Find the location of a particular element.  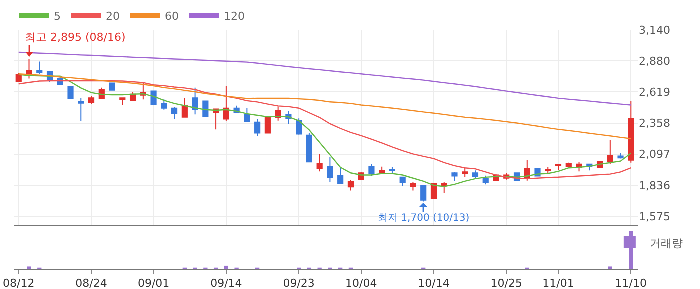

x-tick-label: 09/01 is located at coordinates (154, 283).